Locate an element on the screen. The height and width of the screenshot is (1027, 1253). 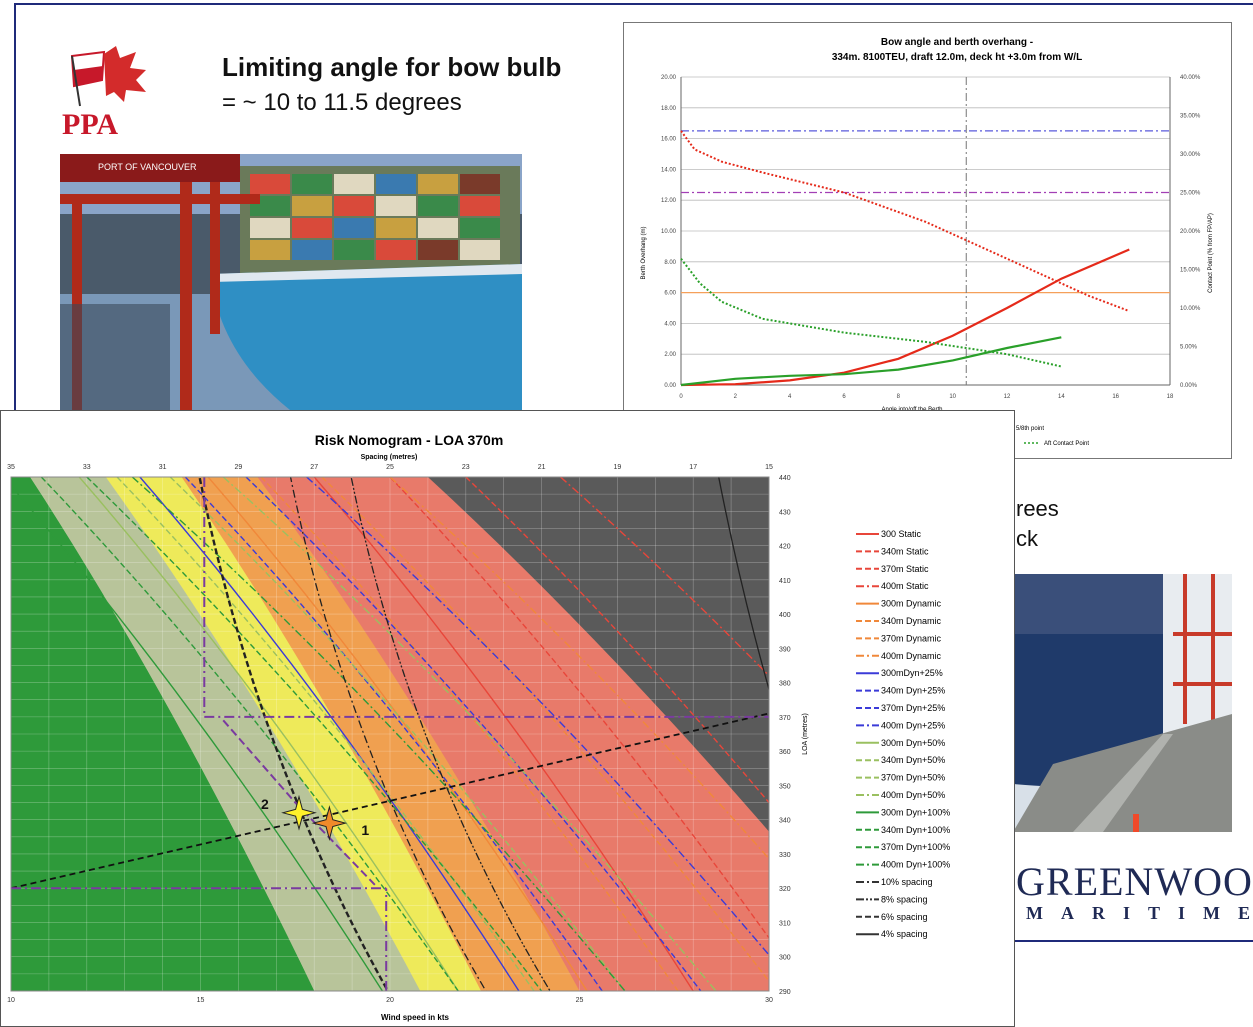
chart2-legend-label: 300m Dyn+50% is located at coordinates (913, 743).